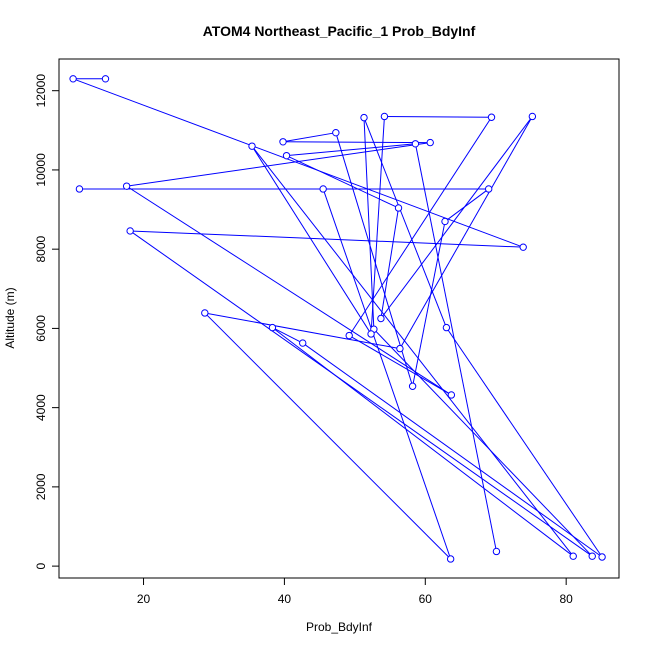 The height and width of the screenshot is (650, 650). I want to click on y-tick-label: 0, so click(41, 565).